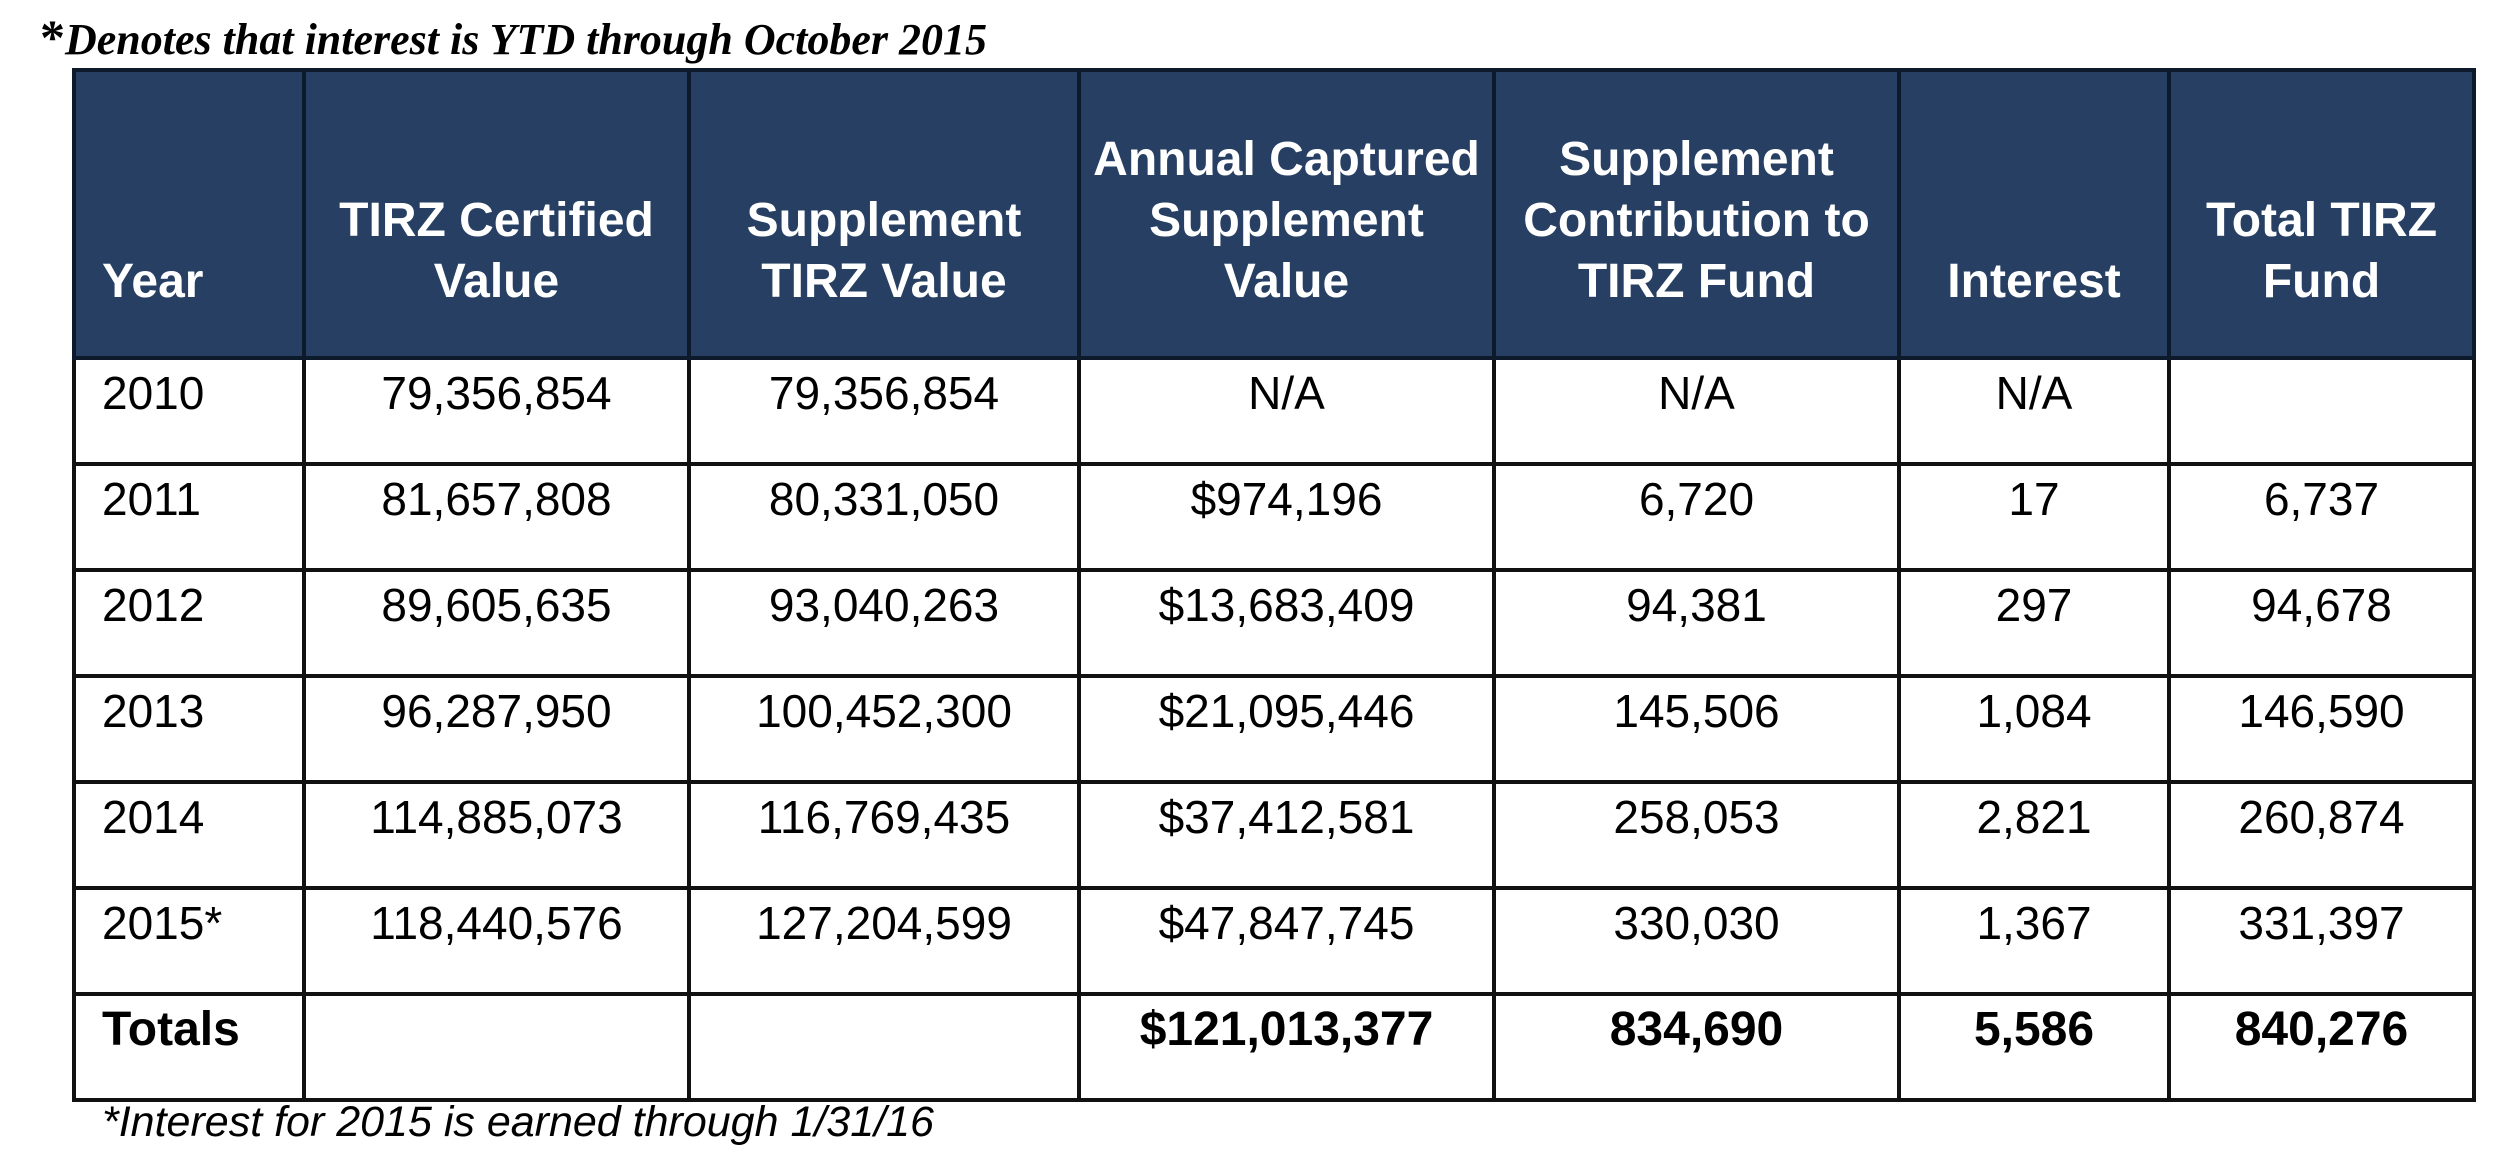  I want to click on cell-year: 2015*, so click(189, 941).